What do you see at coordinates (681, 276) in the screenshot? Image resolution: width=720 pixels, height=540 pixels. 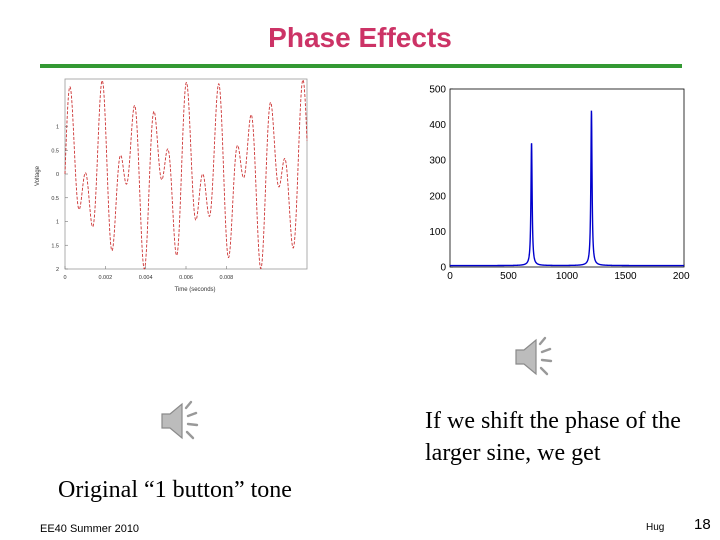 I see `x-tick-label: 2000` at bounding box center [681, 276].